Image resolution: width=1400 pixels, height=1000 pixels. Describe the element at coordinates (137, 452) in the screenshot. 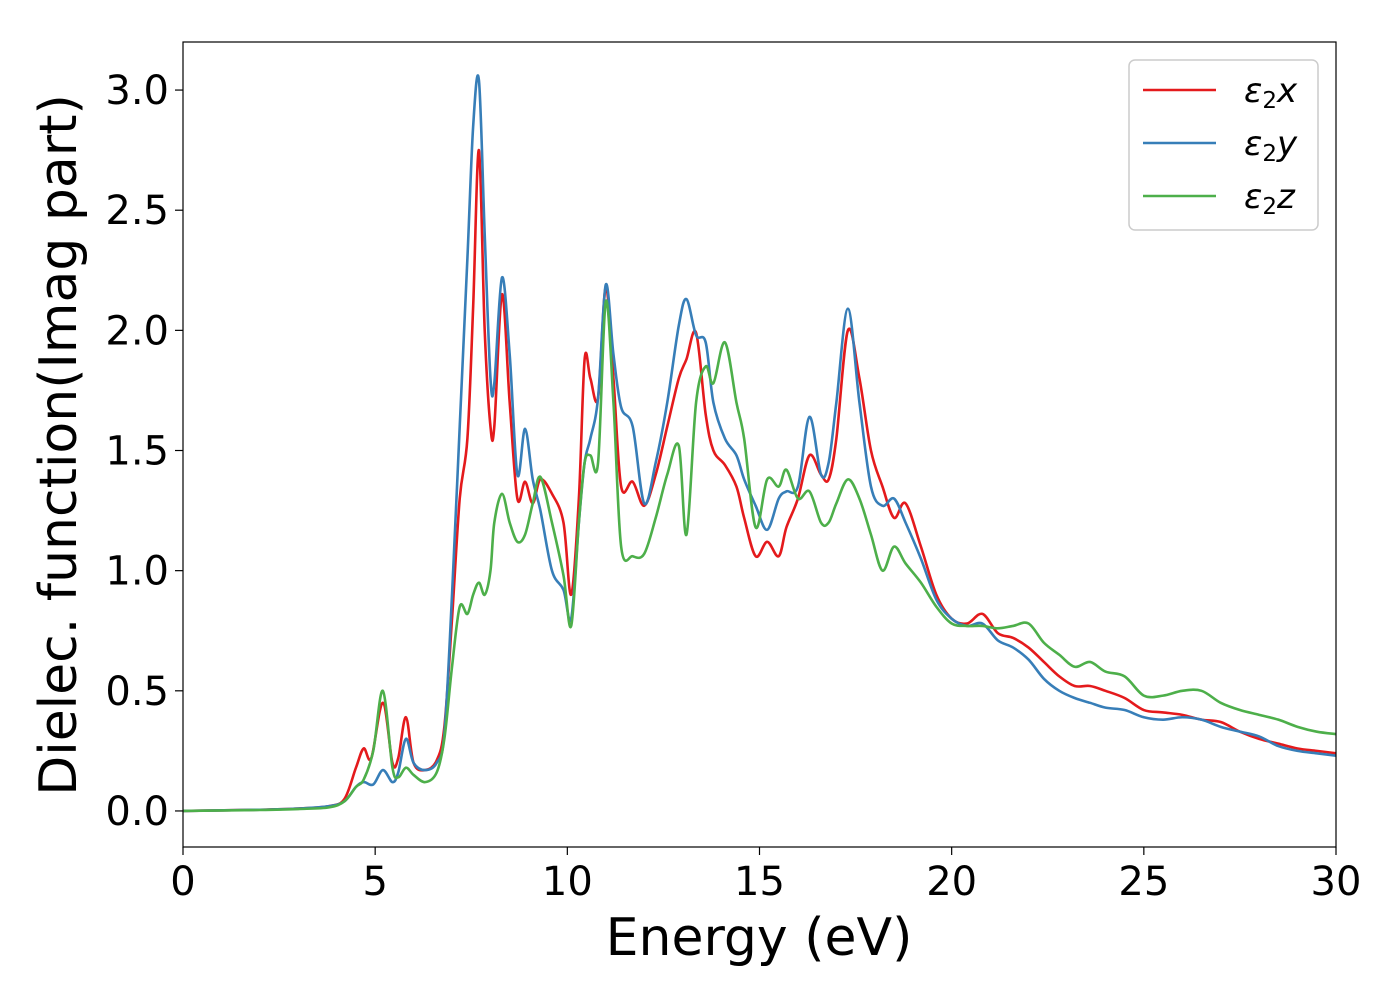

I see `y-tick-label: 1.5` at that location.